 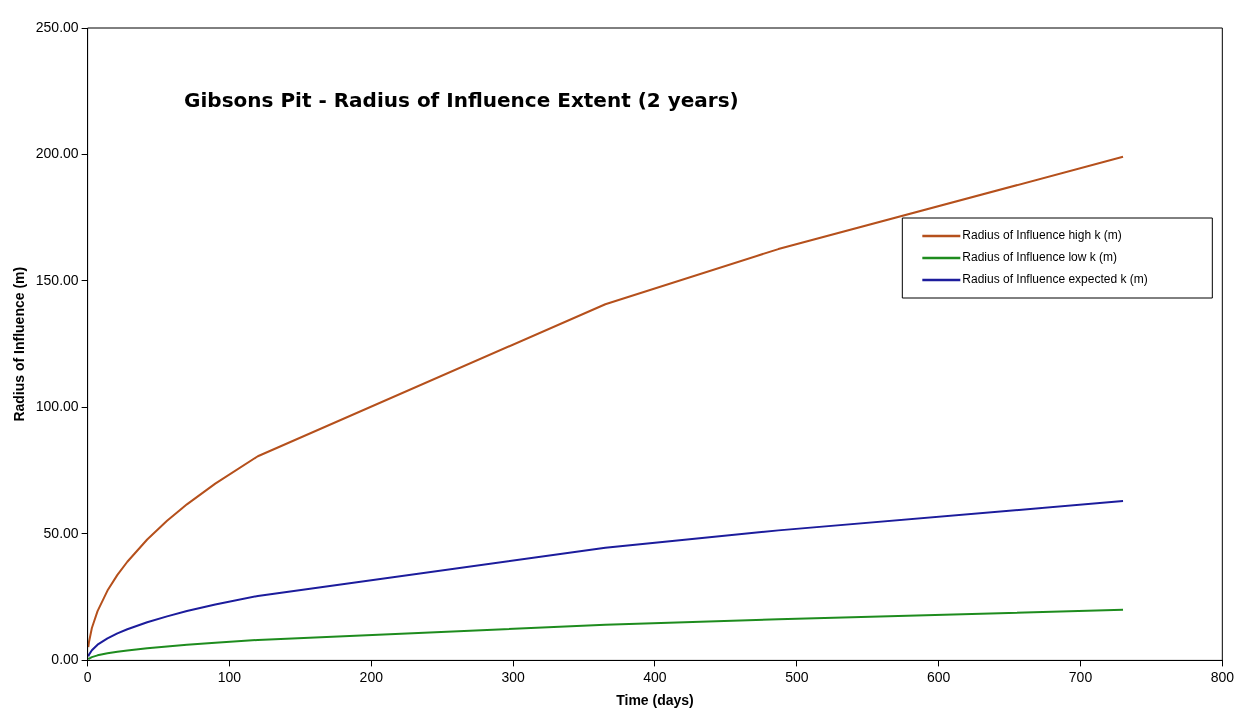 I want to click on y-axis-title: Radius of Influence (m), so click(x=19, y=344).